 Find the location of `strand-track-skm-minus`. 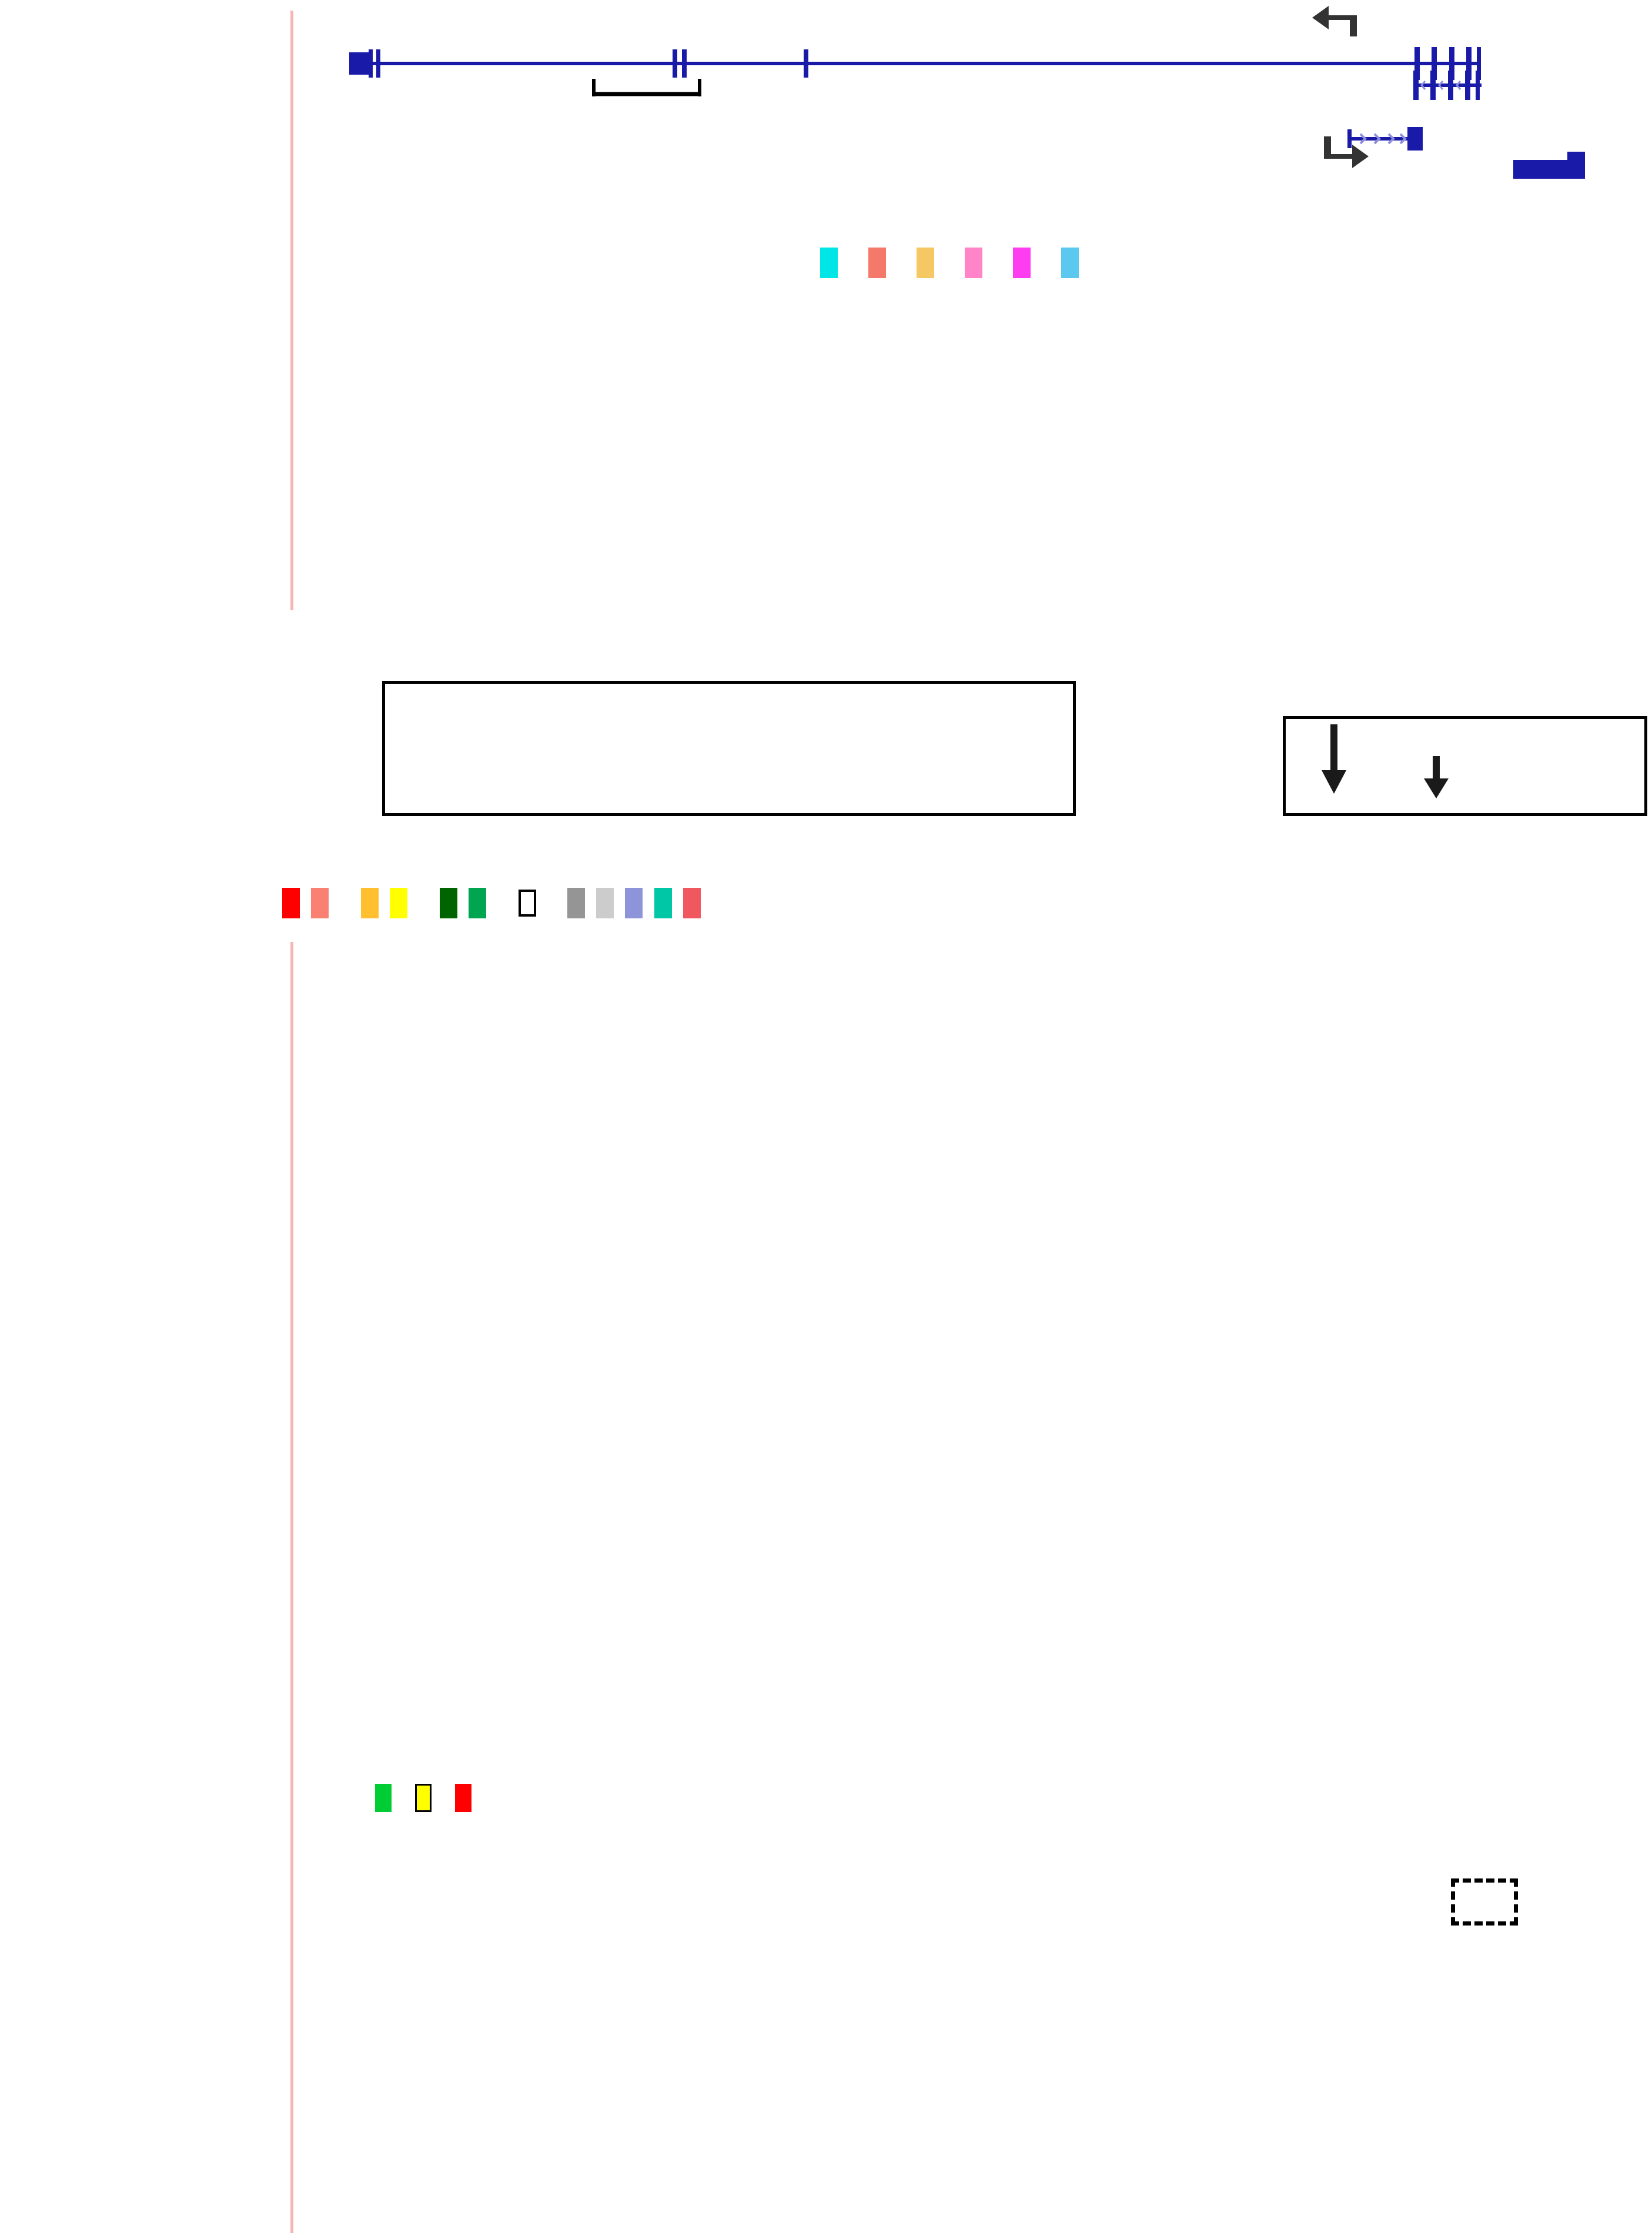

strand-track-skm-minus is located at coordinates (971, 515).